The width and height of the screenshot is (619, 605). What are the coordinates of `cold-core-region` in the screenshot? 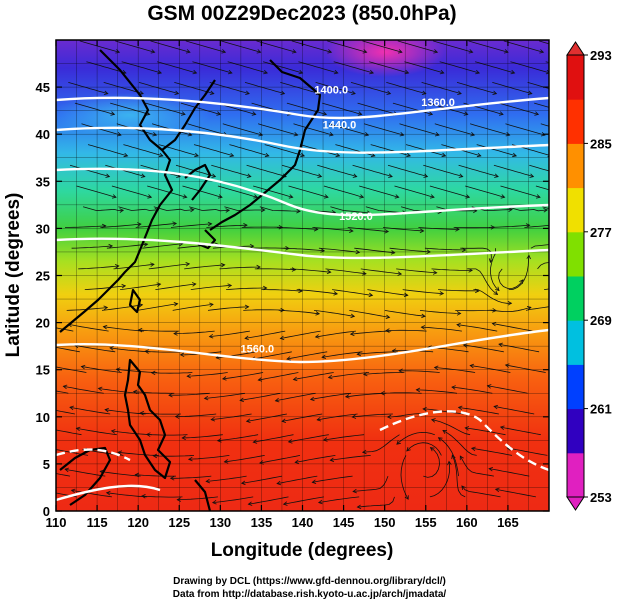 It's located at (385, 58).